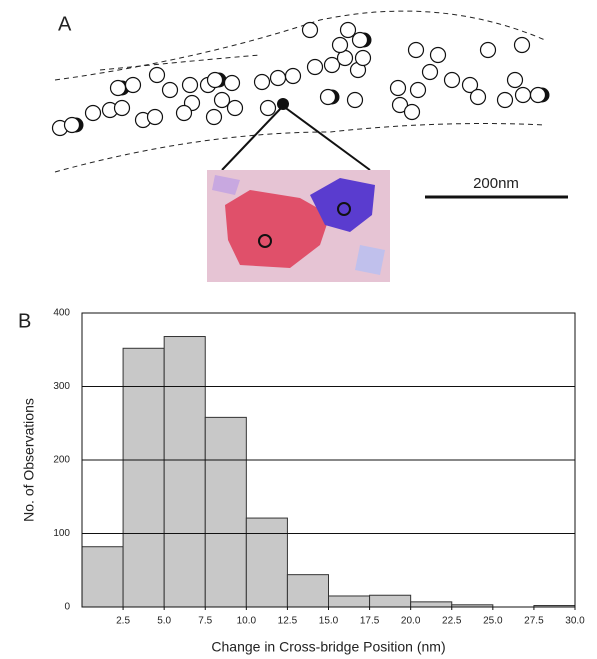 The height and width of the screenshot is (659, 597). Describe the element at coordinates (24, 321) in the screenshot. I see `panel-label: B` at that location.